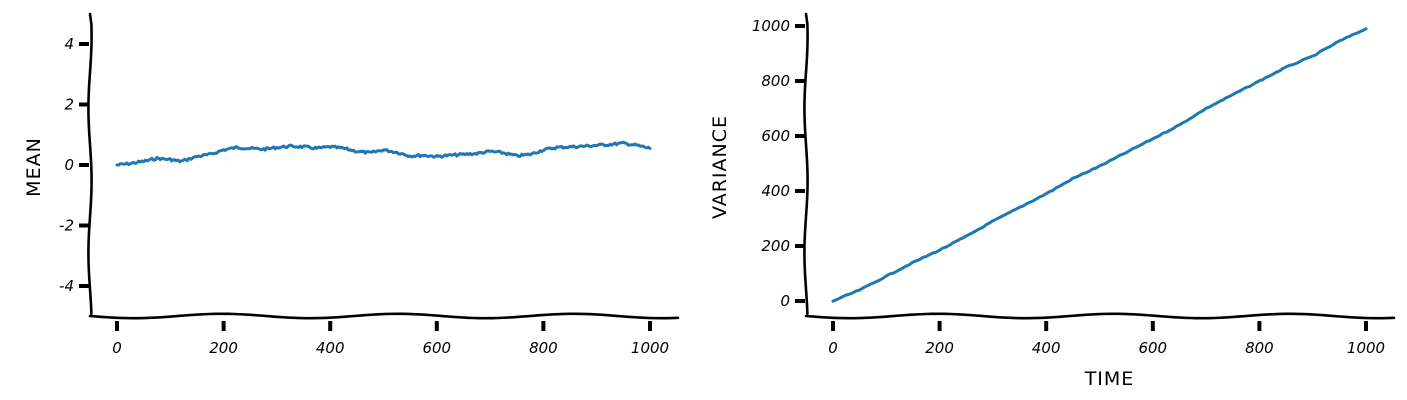  Describe the element at coordinates (775, 246) in the screenshot. I see `y-tick-label: 200` at that location.